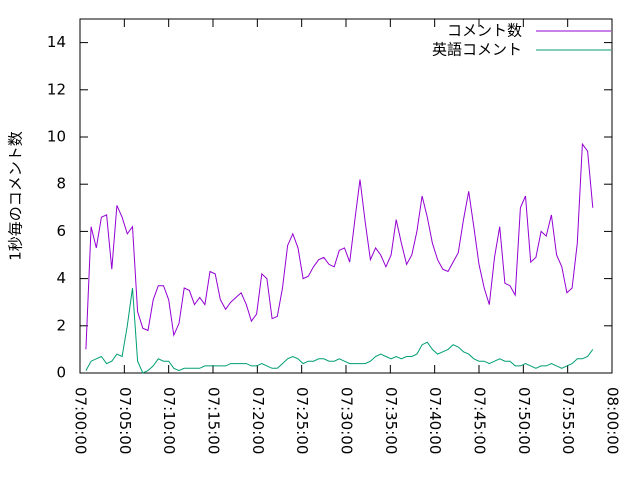 The height and width of the screenshot is (480, 640). What do you see at coordinates (169, 420) in the screenshot?
I see `x-tick-label: 07:10:00` at bounding box center [169, 420].